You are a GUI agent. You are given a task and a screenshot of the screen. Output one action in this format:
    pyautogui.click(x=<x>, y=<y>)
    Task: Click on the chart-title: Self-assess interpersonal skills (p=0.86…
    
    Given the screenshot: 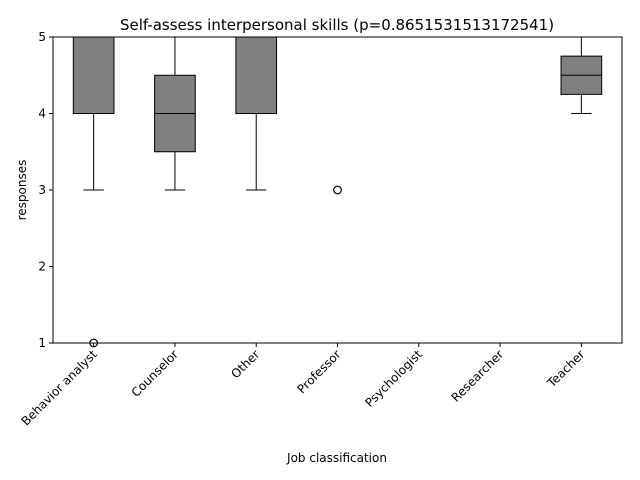 What is the action you would take?
    pyautogui.click(x=337, y=25)
    